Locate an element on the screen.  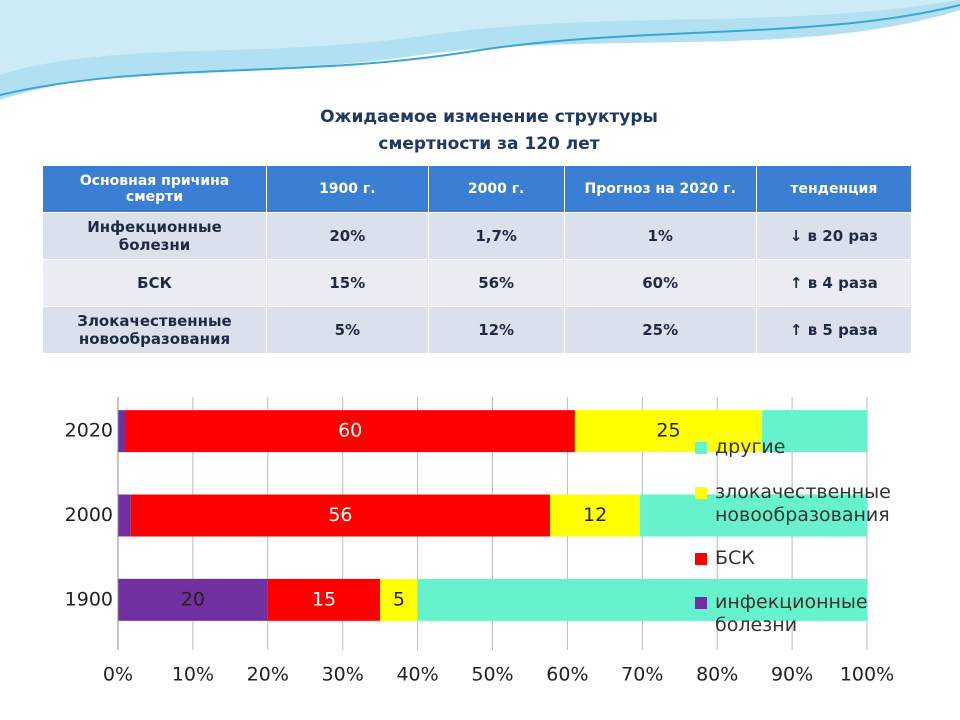
x-tick-label: 90% is located at coordinates (792, 675).